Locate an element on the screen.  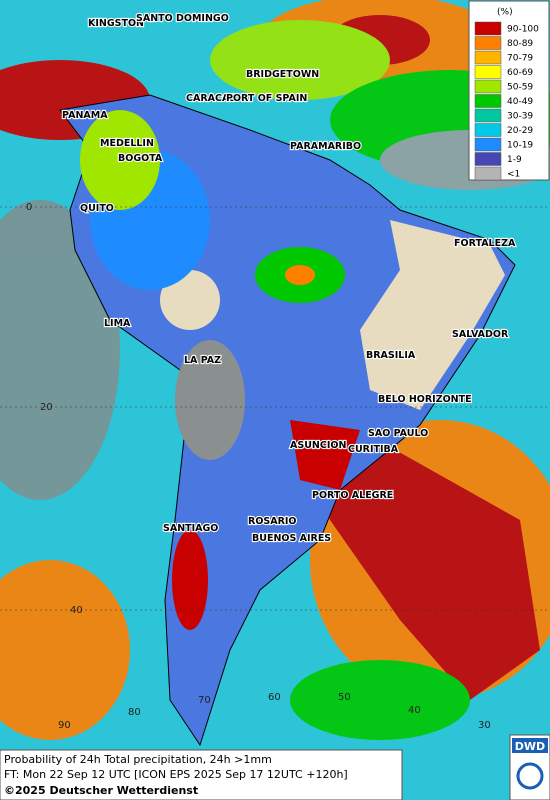
legend-label: 60-69 is located at coordinates (520, 73).